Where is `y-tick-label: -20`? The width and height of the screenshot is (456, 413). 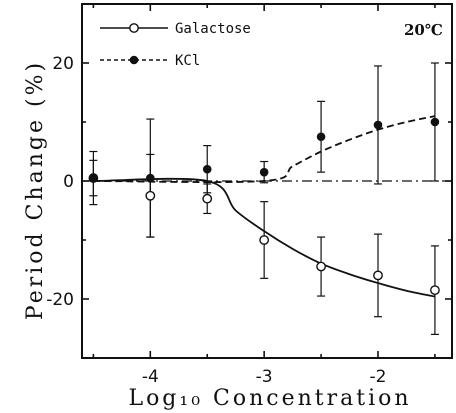 y-tick-label: -20 is located at coordinates (60, 300).